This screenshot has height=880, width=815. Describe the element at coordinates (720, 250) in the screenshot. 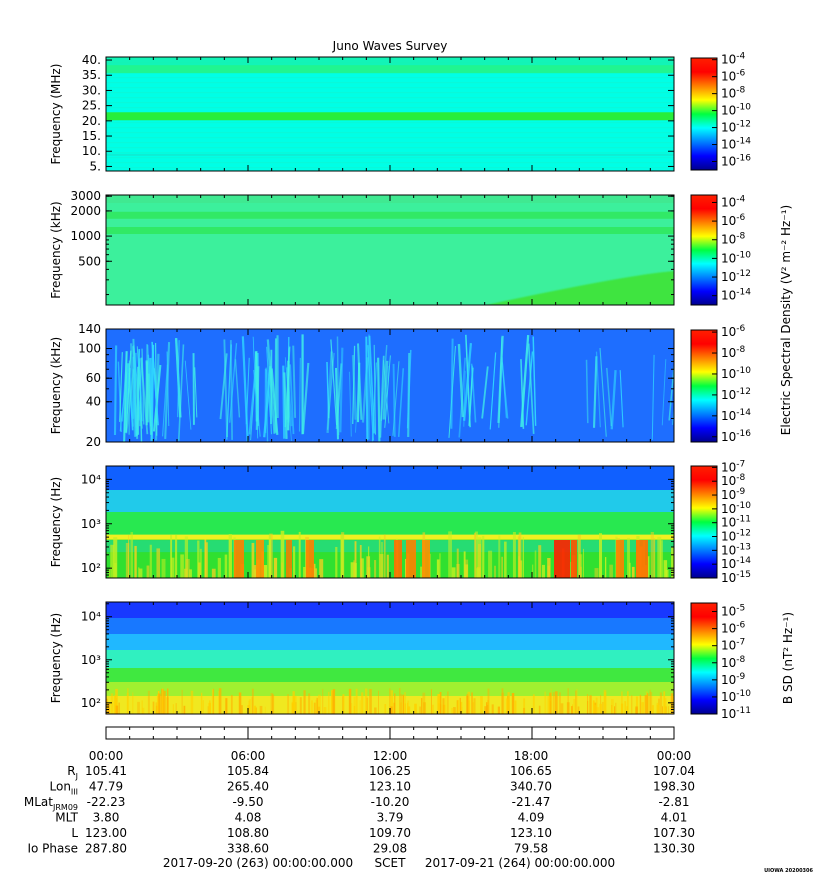

I see `colorbar-2: 10⁻⁴ 10⁻⁶ 10⁻⁸ 10⁻¹⁰ 10⁻¹² 10⁻¹⁴` at that location.